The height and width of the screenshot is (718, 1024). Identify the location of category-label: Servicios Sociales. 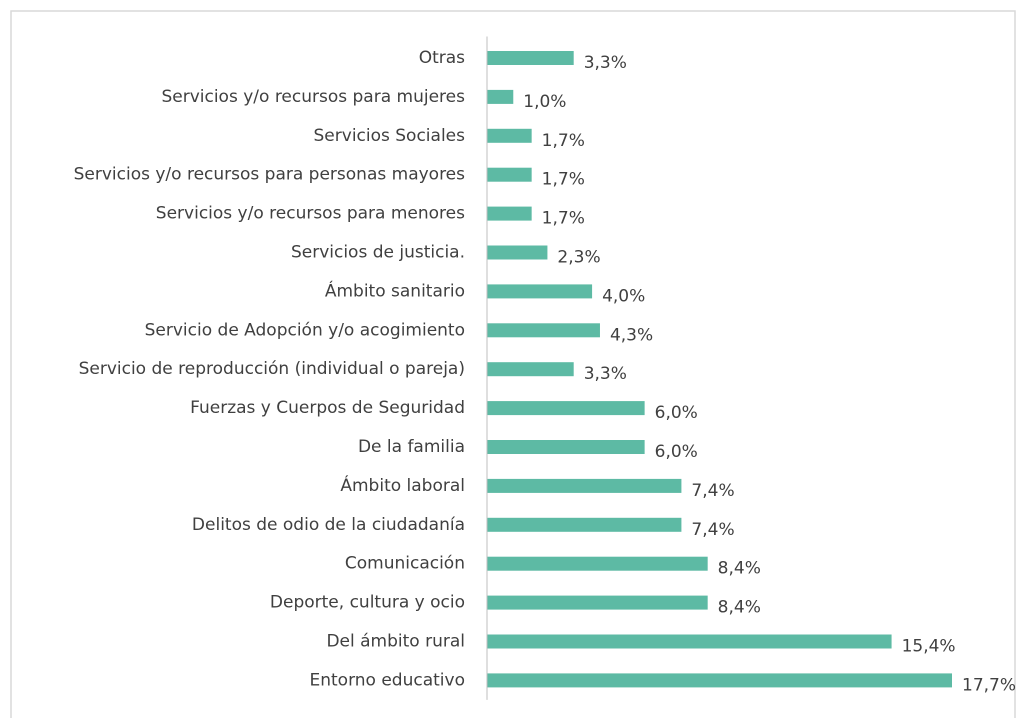
(390, 136).